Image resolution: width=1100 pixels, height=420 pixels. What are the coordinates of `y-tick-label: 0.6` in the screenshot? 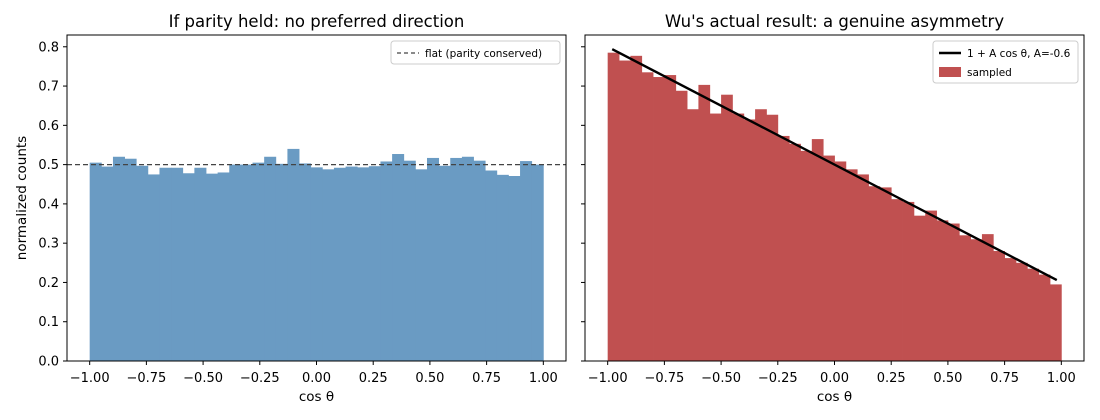 It's located at (48, 126).